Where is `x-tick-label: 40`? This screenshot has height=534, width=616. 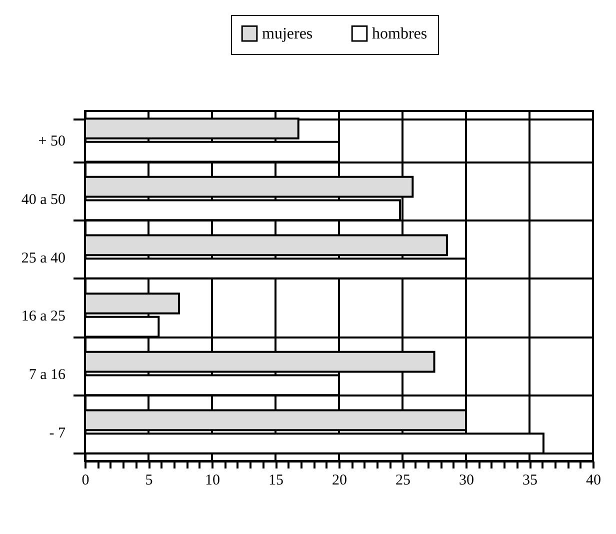 x-tick-label: 40 is located at coordinates (593, 480).